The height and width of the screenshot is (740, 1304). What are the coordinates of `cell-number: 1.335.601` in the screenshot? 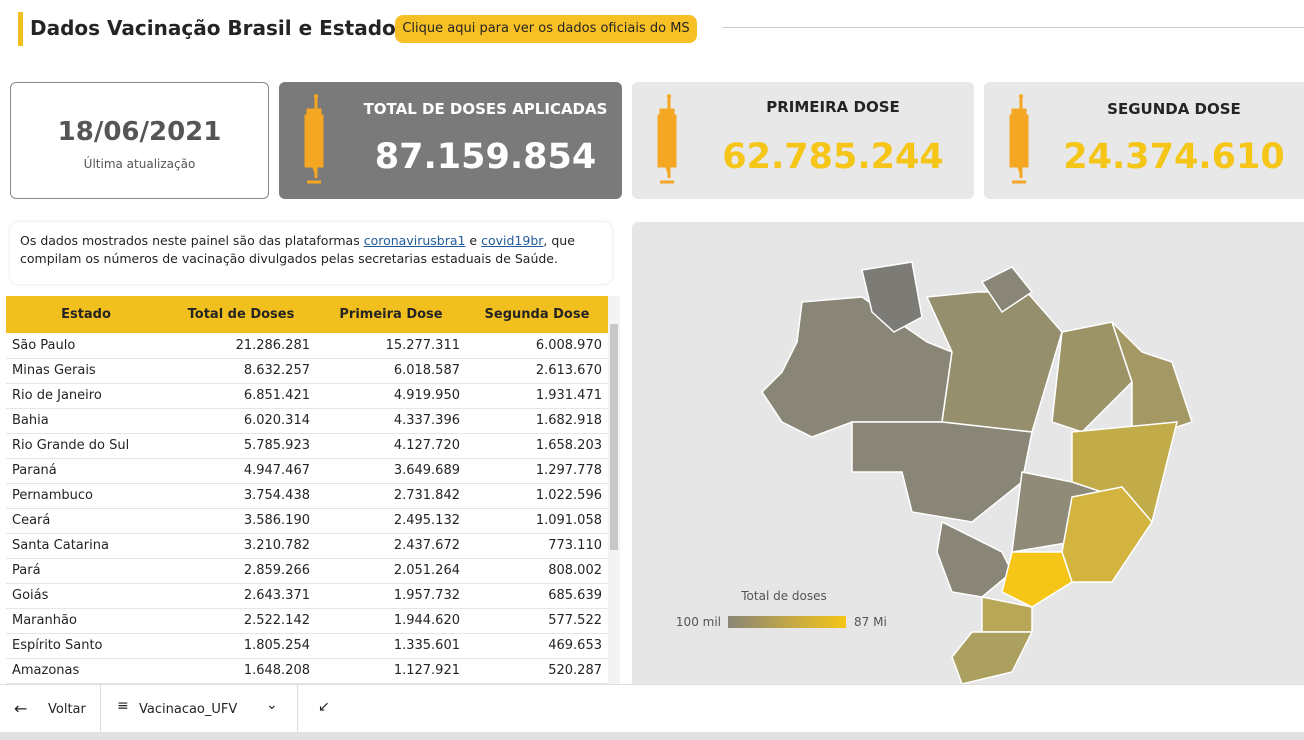 It's located at (391, 646).